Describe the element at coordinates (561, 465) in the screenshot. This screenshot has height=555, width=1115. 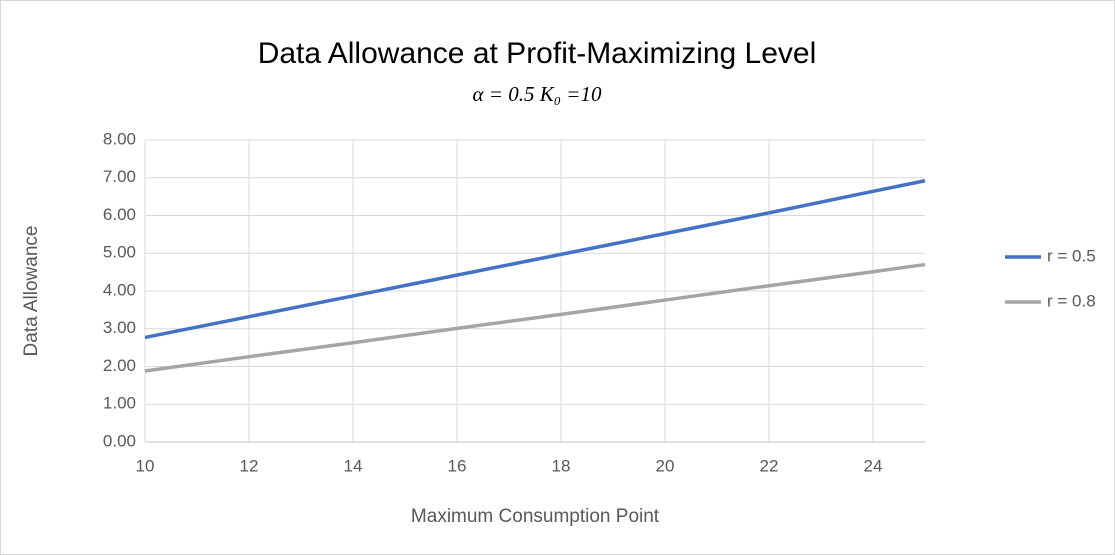
I see `x-tick-label: 18` at that location.